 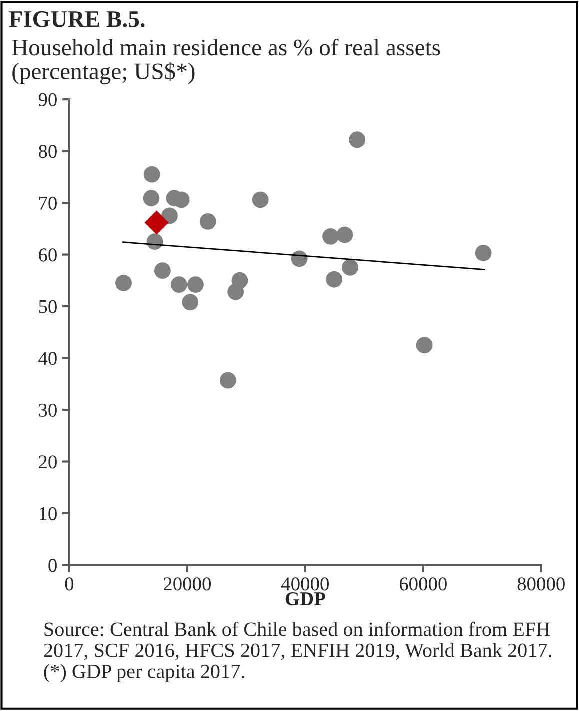 What do you see at coordinates (77, 19) in the screenshot?
I see `chart-title: FIGURE B.5.` at bounding box center [77, 19].